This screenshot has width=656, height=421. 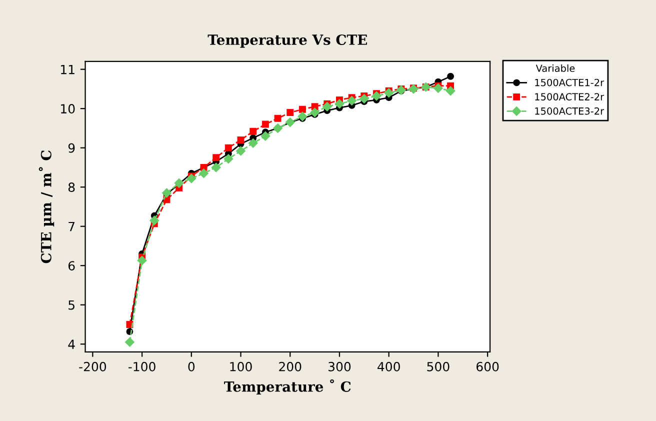 I want to click on y-tick-label: 6, so click(x=71, y=266).